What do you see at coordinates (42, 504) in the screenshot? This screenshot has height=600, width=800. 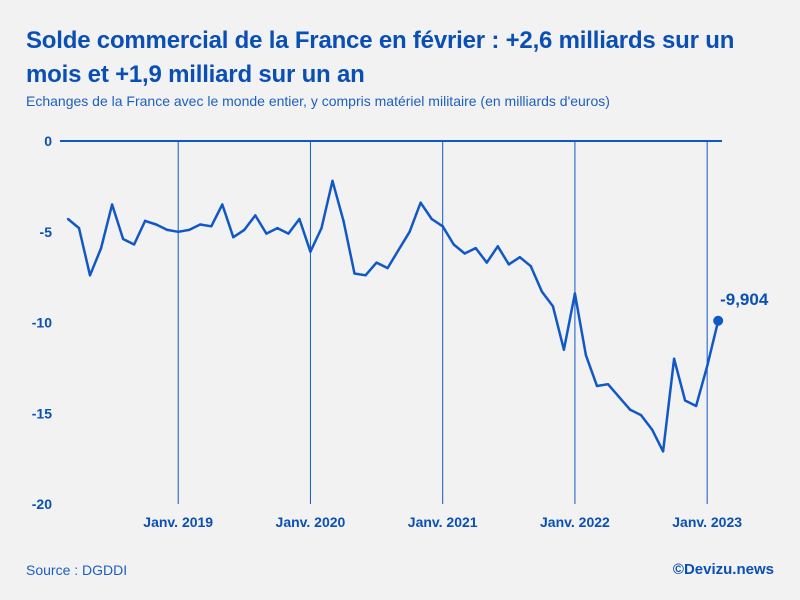 I see `y-tick-label: -20` at bounding box center [42, 504].